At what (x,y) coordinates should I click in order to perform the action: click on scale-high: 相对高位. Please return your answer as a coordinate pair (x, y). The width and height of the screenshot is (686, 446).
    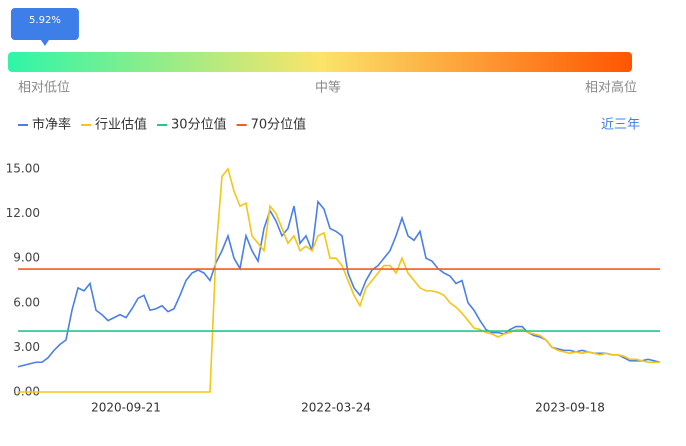
    Looking at the image, I should click on (611, 88).